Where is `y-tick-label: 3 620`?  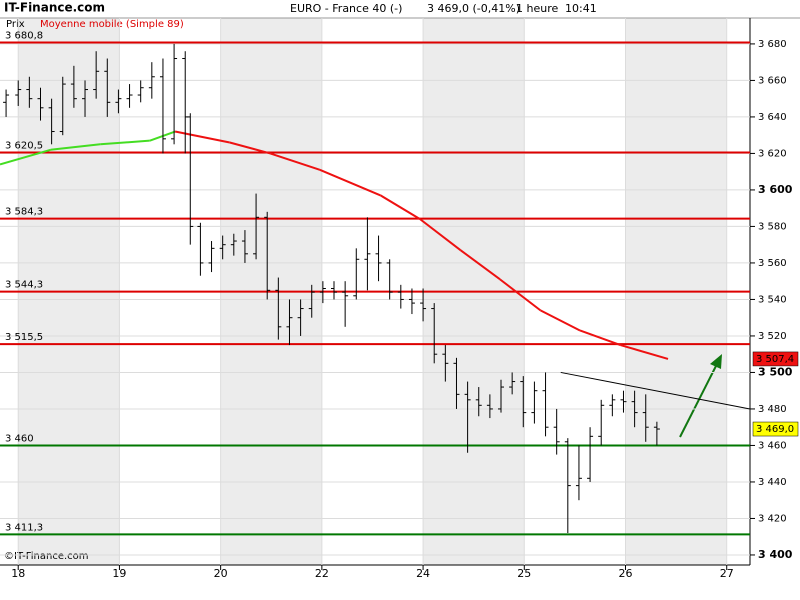
y-tick-label: 3 620 is located at coordinates (772, 153).